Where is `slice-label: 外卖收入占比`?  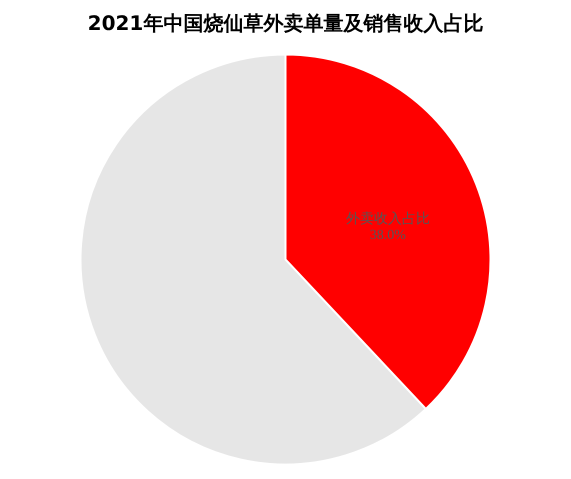
slice-label: 外卖收入占比 is located at coordinates (388, 219).